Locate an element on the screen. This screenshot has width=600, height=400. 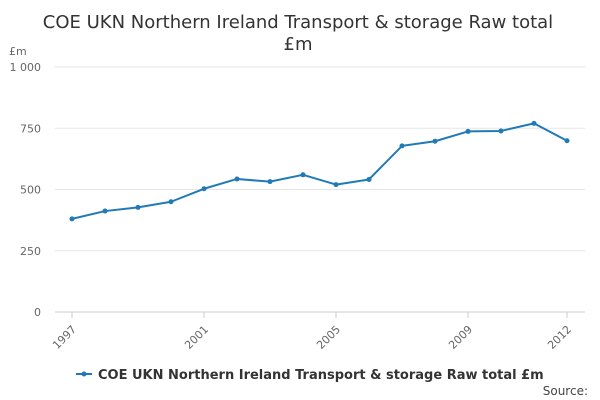
y-tick-label: 250 is located at coordinates (30, 251).